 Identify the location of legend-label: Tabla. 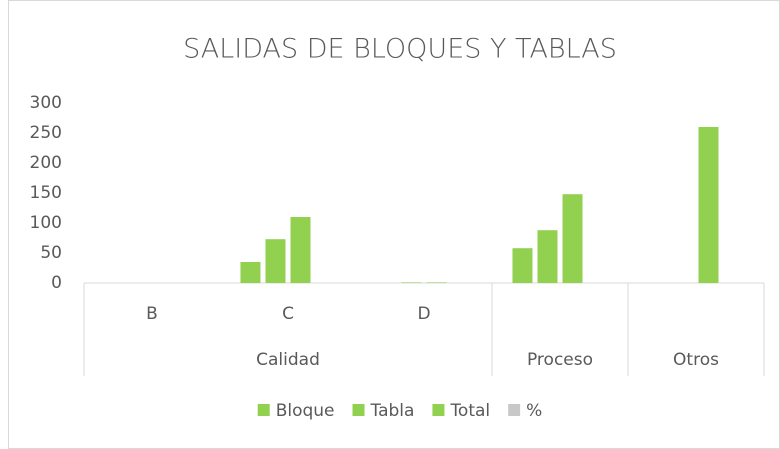
(392, 411).